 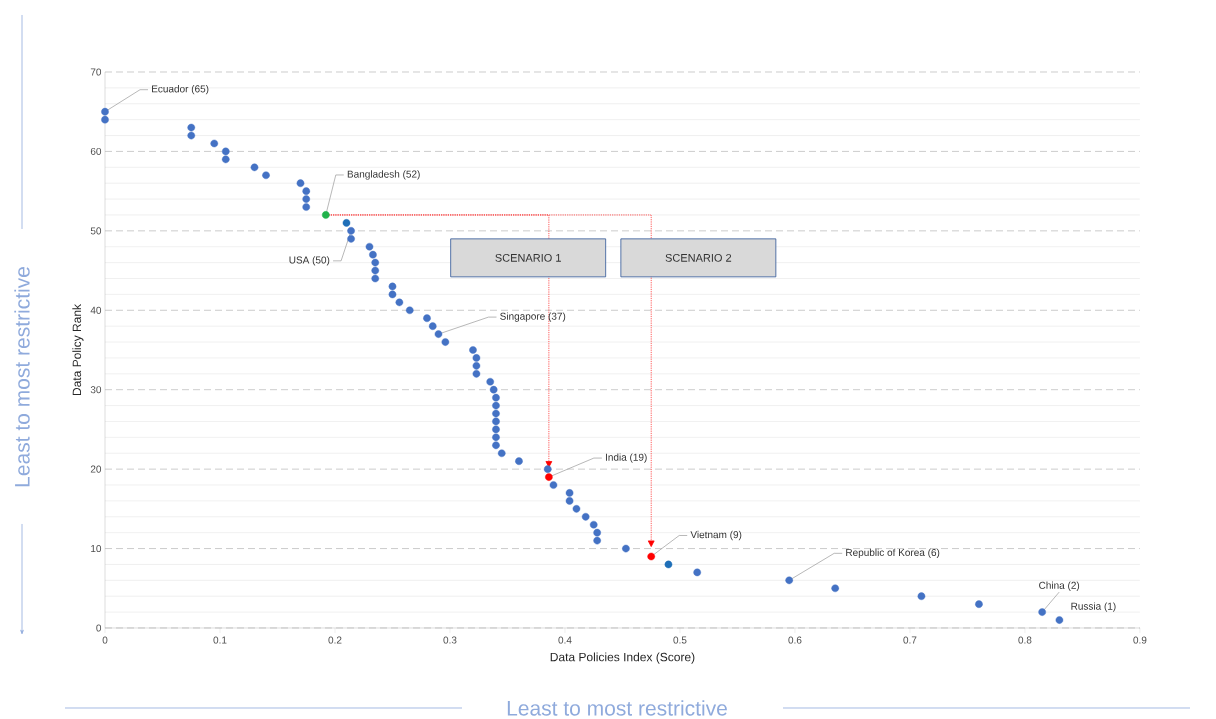 What do you see at coordinates (1059, 586) in the screenshot?
I see `annotation: China (2)` at bounding box center [1059, 586].